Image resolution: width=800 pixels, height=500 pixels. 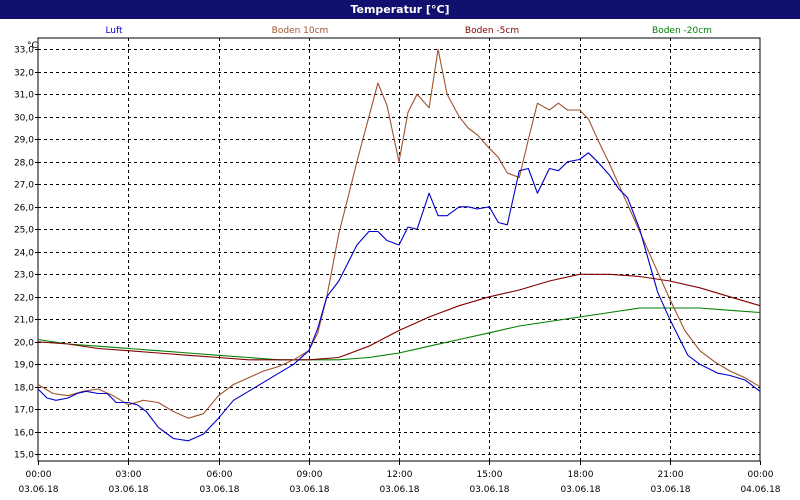 What do you see at coordinates (24, 434) in the screenshot?
I see `y-tick-label: 16,0` at bounding box center [24, 434].